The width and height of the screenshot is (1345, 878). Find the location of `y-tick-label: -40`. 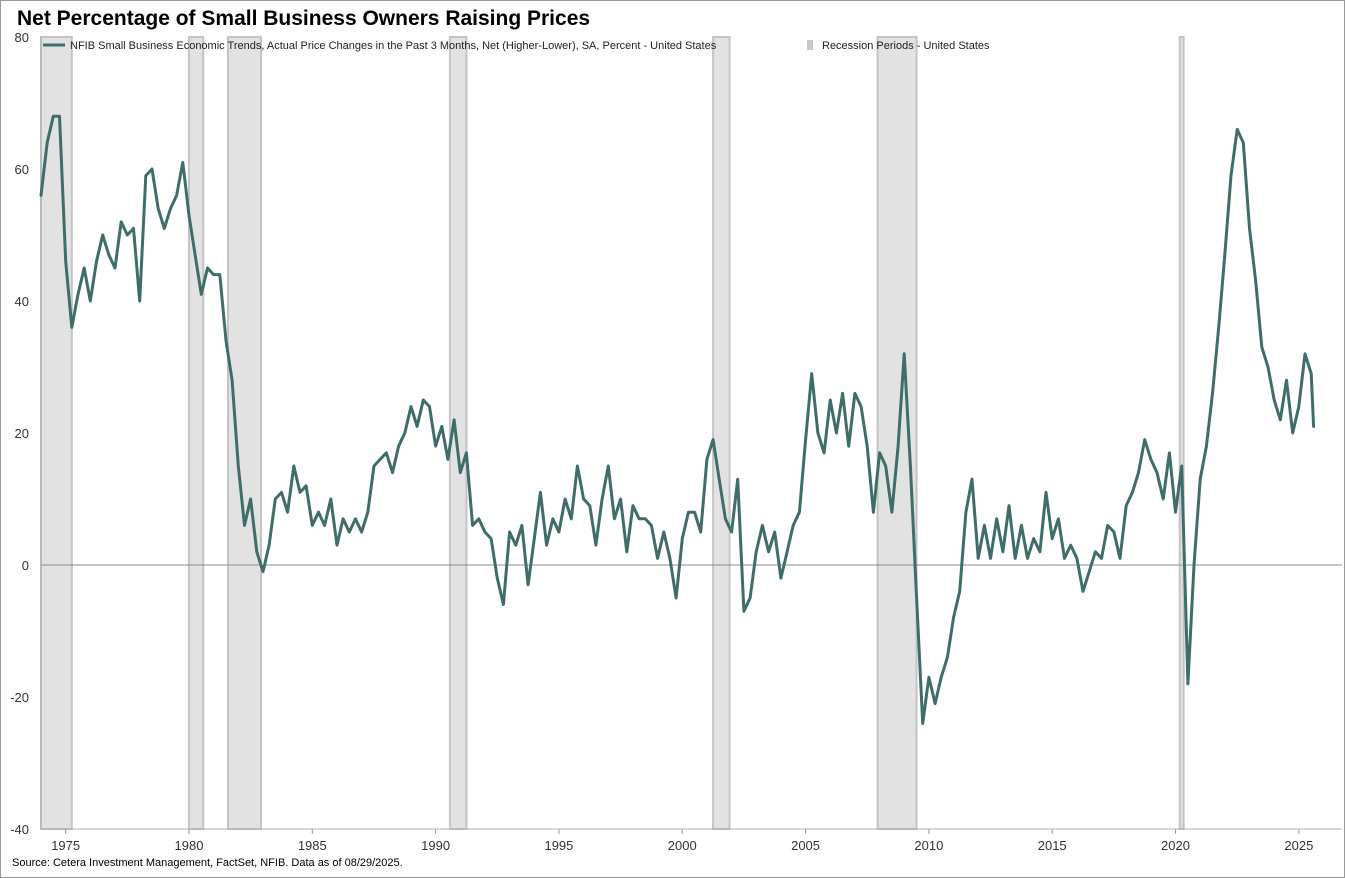

y-tick-label: -40 is located at coordinates (19, 829).